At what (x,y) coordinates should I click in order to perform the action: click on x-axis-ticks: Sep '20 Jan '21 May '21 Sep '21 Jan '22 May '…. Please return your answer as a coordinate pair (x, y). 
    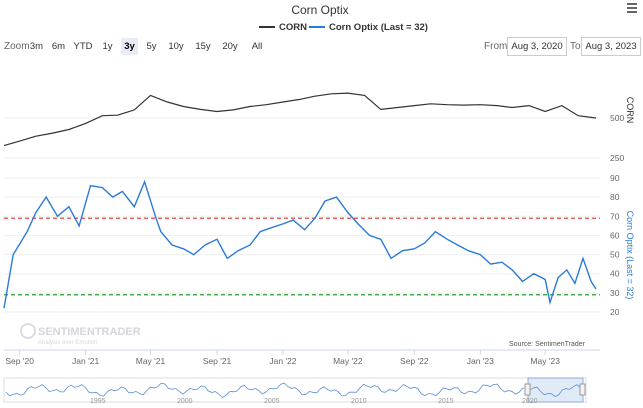
    Looking at the image, I should click on (282, 358).